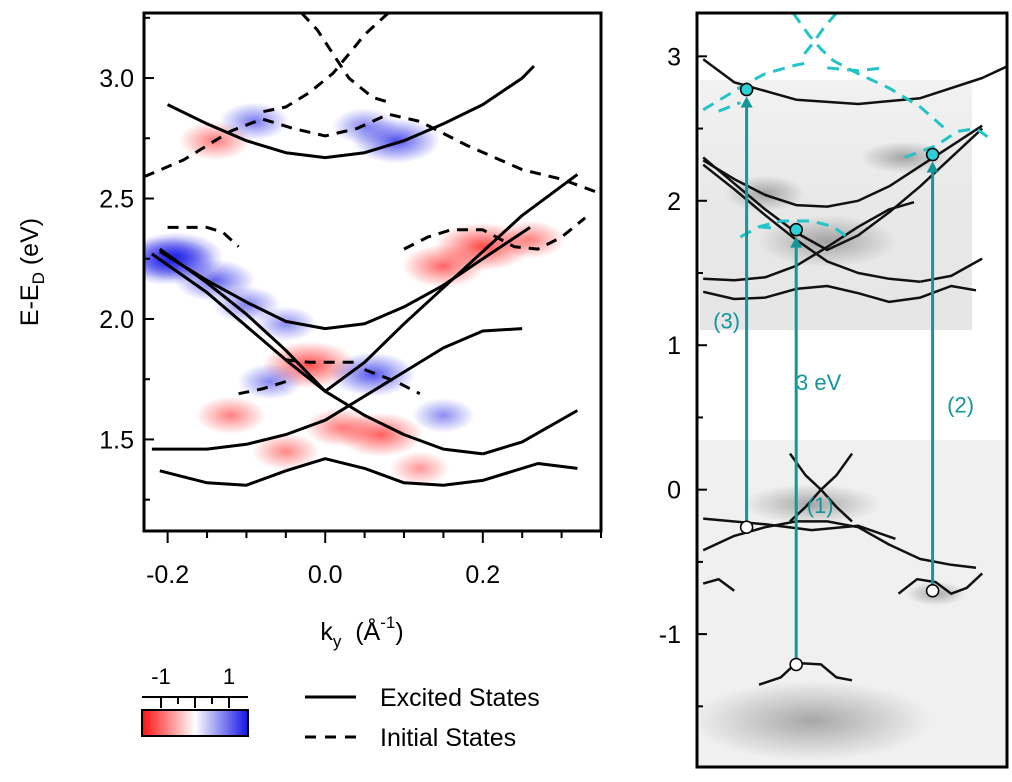 The image size is (1012, 782). What do you see at coordinates (819, 382) in the screenshot?
I see `energy-label: 3 eV` at bounding box center [819, 382].